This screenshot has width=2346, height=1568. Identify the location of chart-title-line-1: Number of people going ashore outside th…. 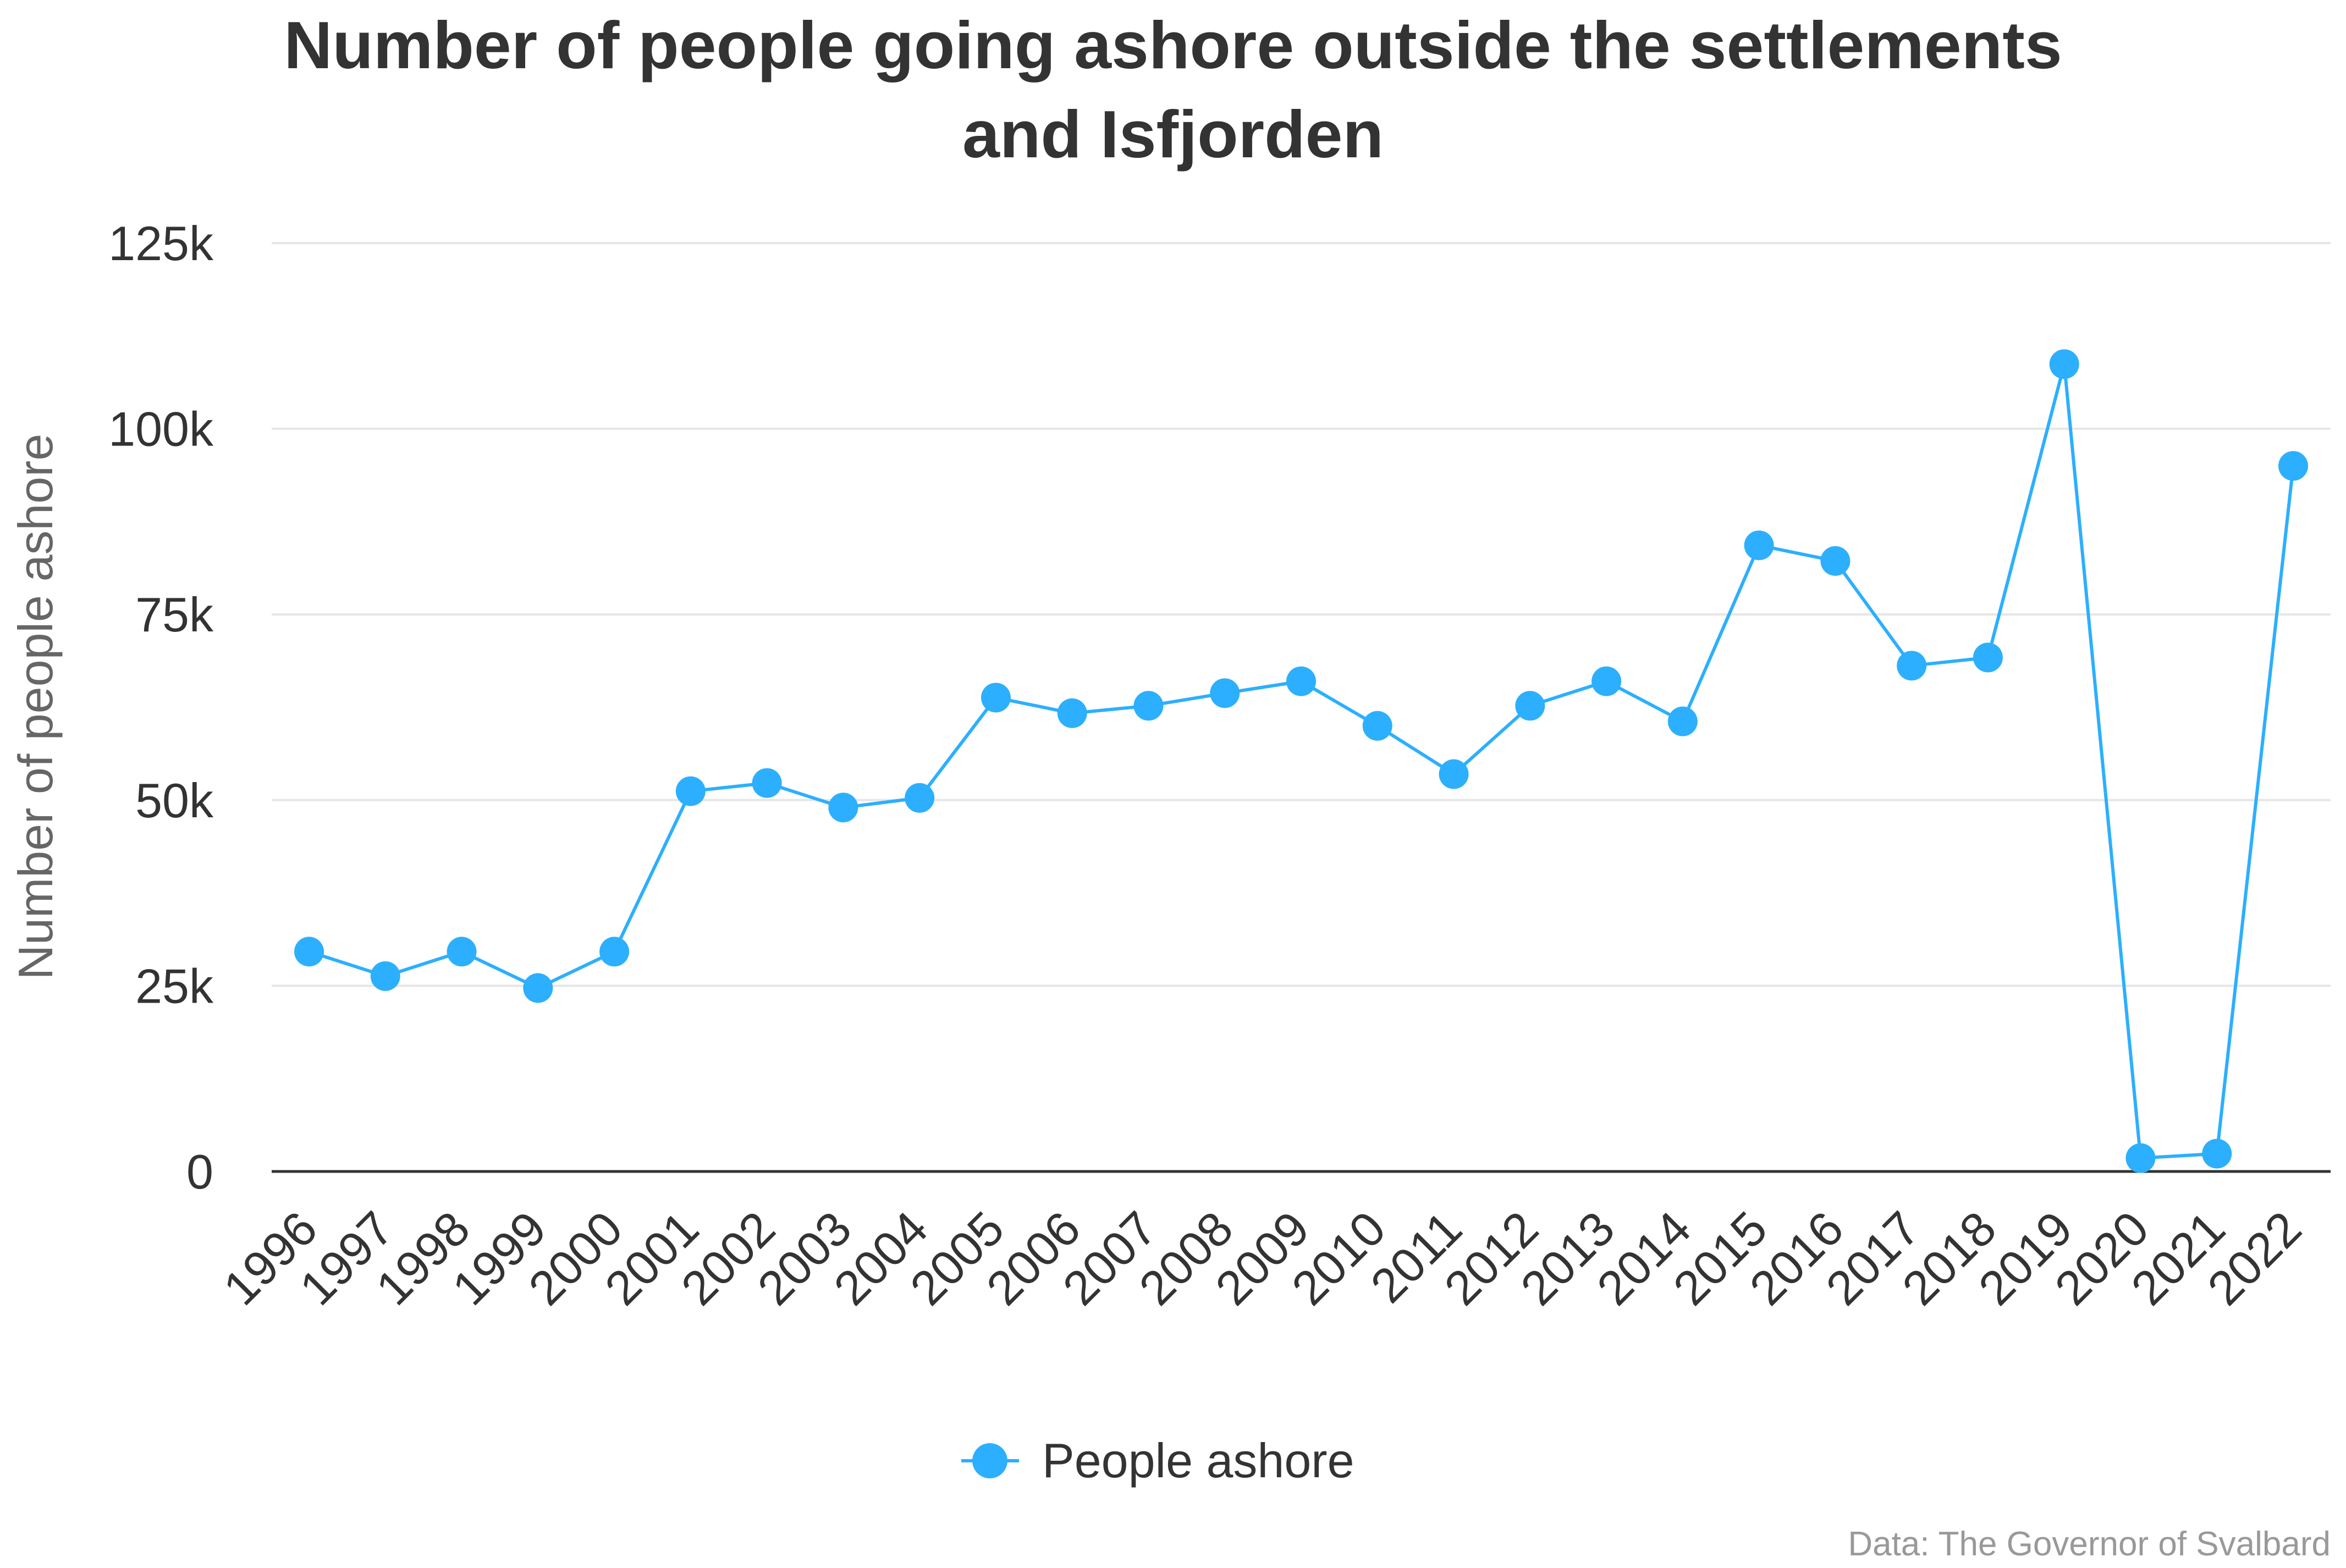
(1173, 45).